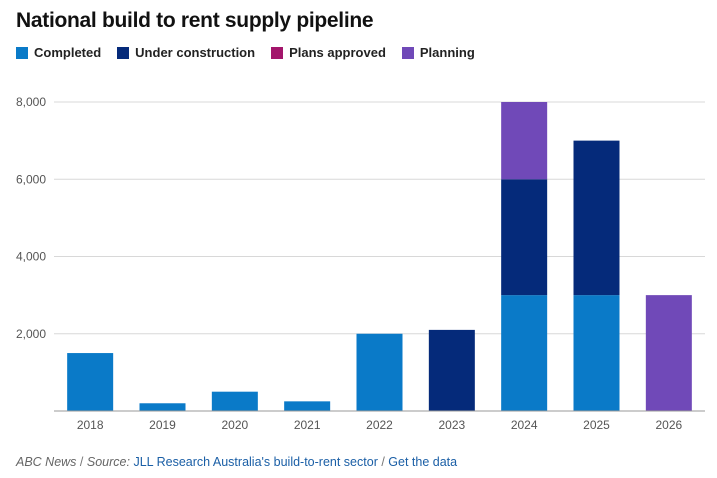 The width and height of the screenshot is (717, 478). Describe the element at coordinates (234, 425) in the screenshot. I see `x-tick-label: 2020` at that location.